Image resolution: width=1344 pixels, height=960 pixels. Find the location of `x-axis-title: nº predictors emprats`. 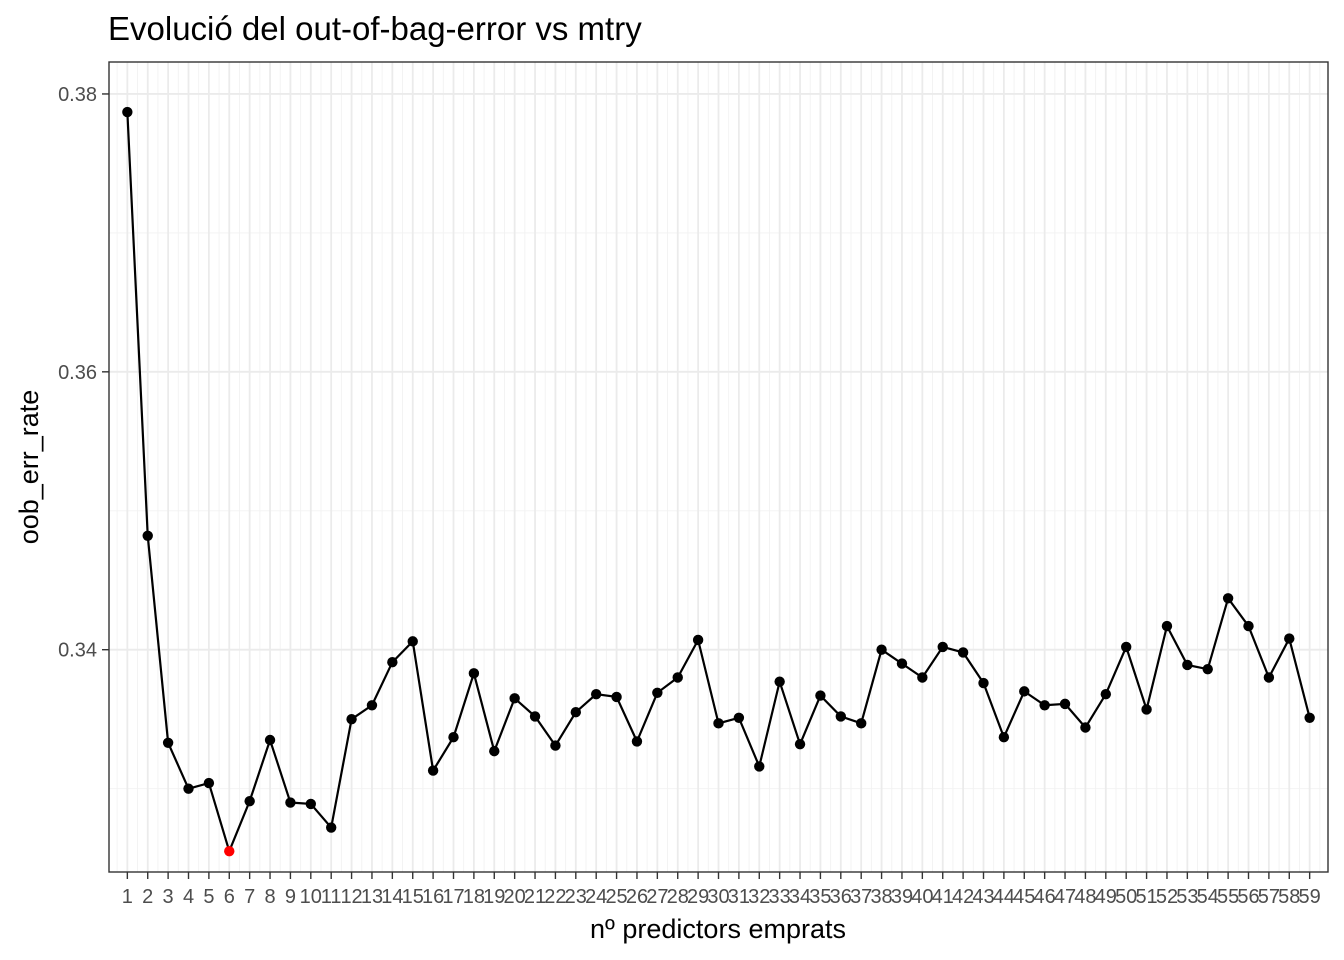

x-axis-title: nº predictors emprats is located at coordinates (718, 929).